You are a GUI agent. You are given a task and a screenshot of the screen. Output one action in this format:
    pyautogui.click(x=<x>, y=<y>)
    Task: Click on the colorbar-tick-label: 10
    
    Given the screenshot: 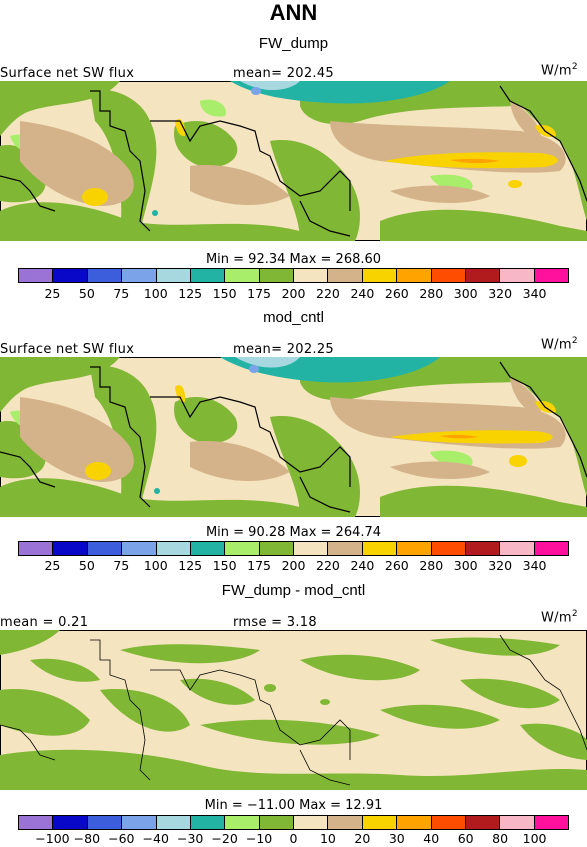 What is the action you would take?
    pyautogui.click(x=327, y=838)
    